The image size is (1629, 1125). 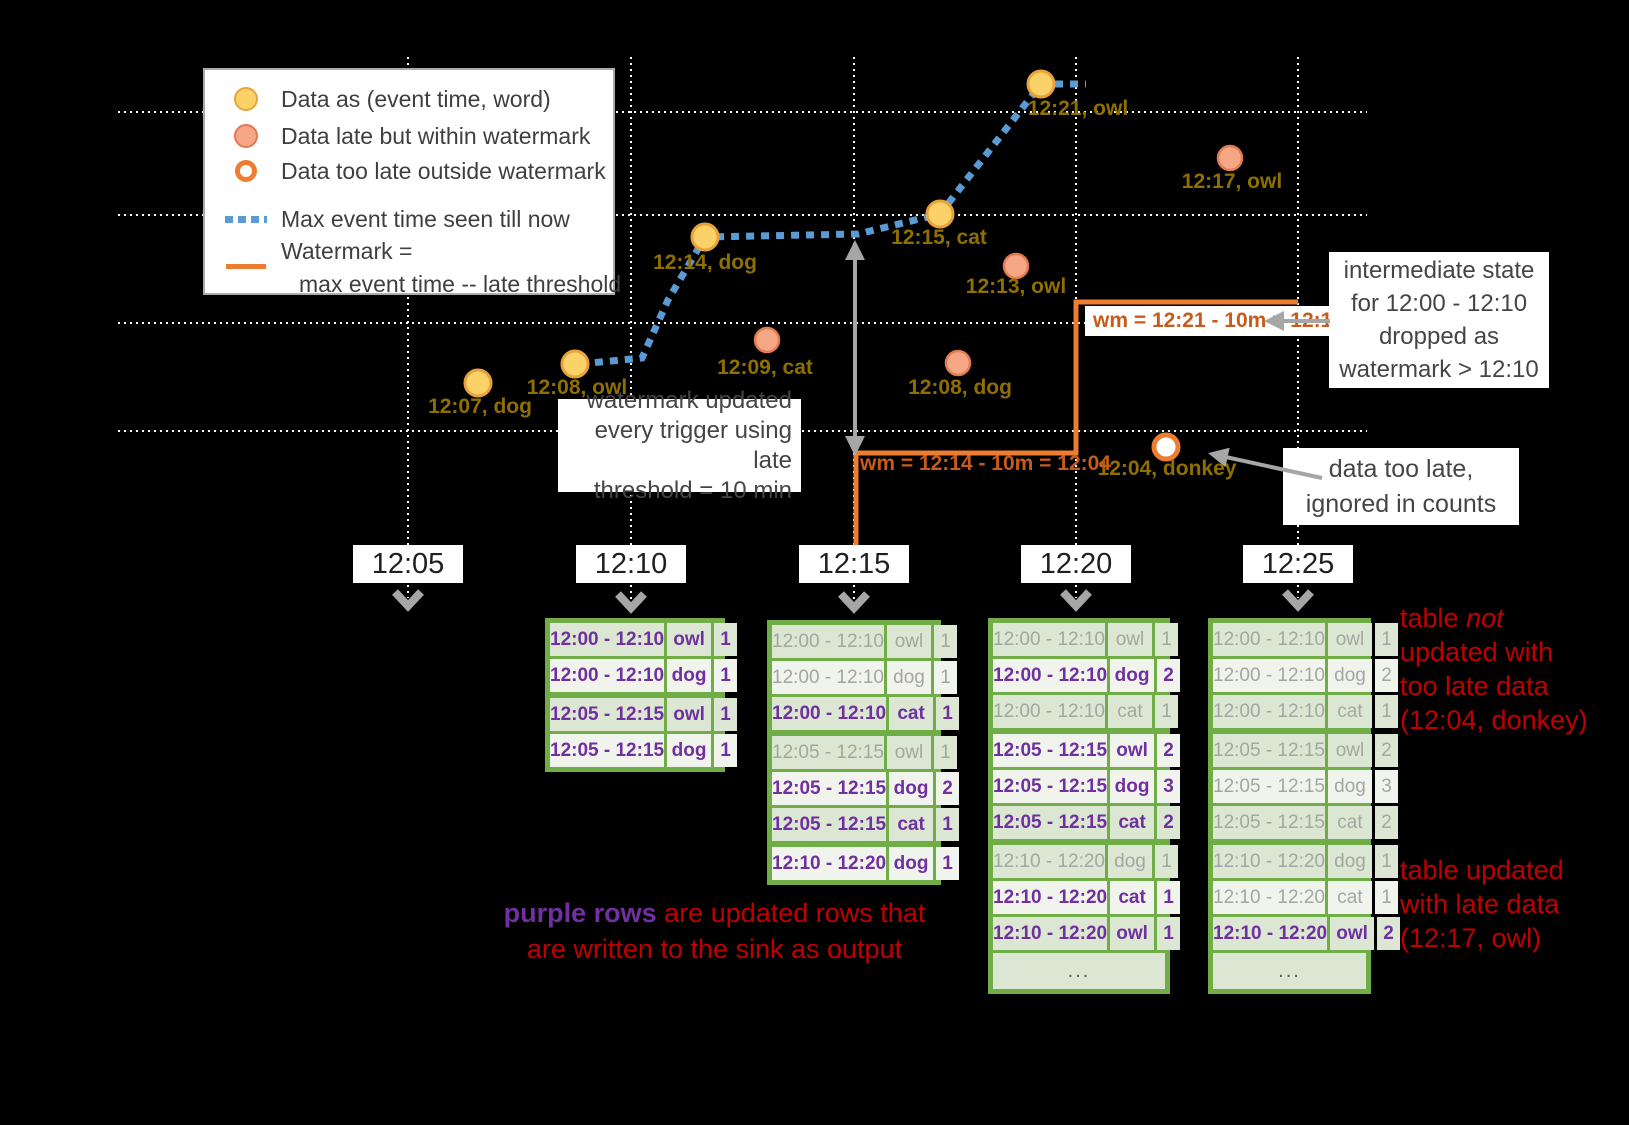 I want to click on legend-item-too-late: Data too late outside watermark, so click(x=414, y=171).